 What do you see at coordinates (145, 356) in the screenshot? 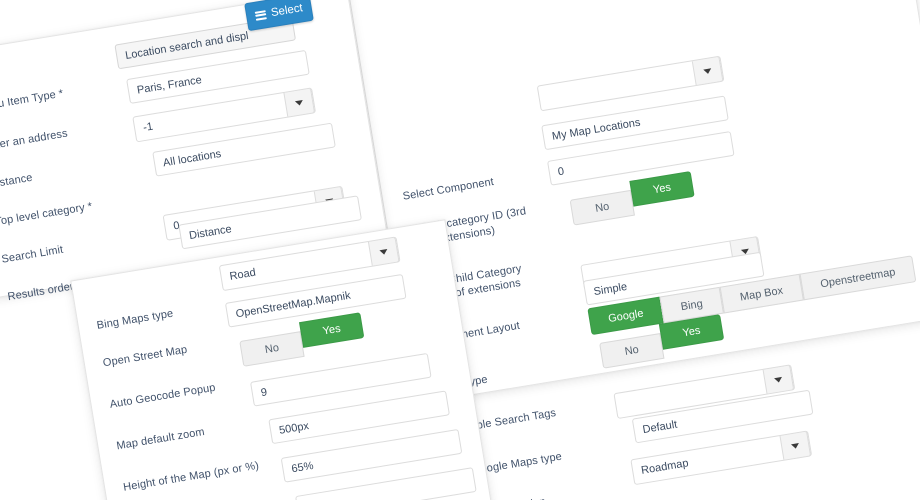
I see `label-open-street-map: Open Street Map` at bounding box center [145, 356].